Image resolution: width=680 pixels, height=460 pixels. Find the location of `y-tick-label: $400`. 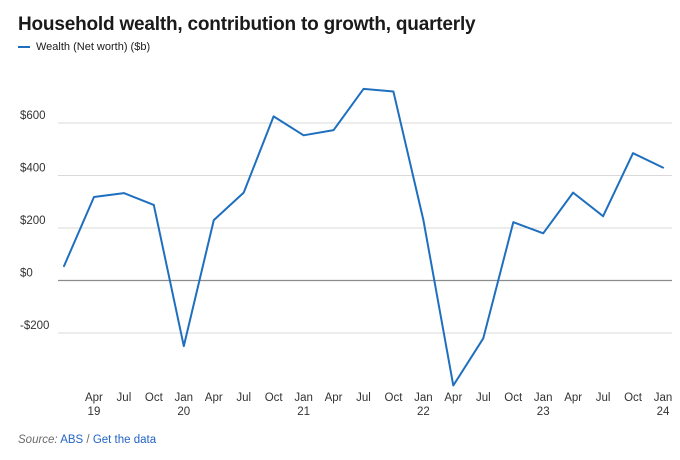

y-tick-label: $400 is located at coordinates (33, 169).